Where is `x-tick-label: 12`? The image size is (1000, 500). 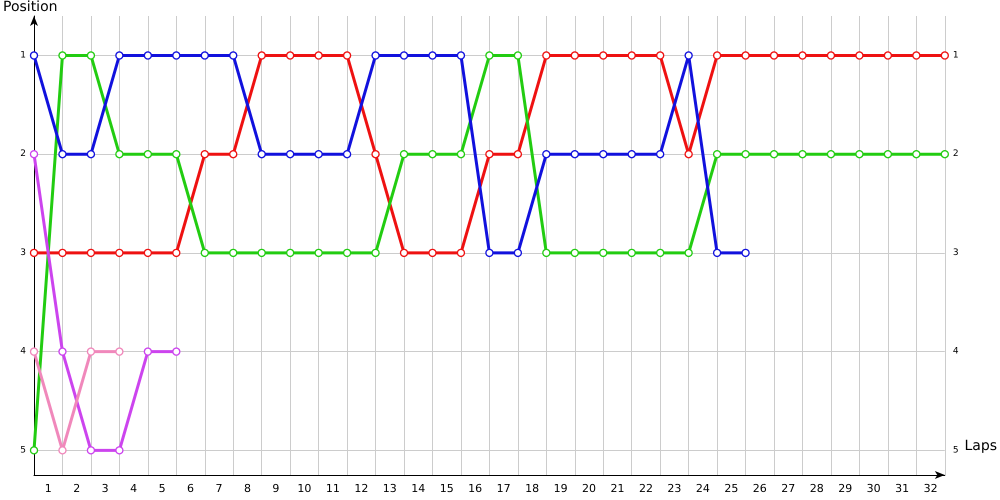 x-tick-label: 12 is located at coordinates (361, 488).